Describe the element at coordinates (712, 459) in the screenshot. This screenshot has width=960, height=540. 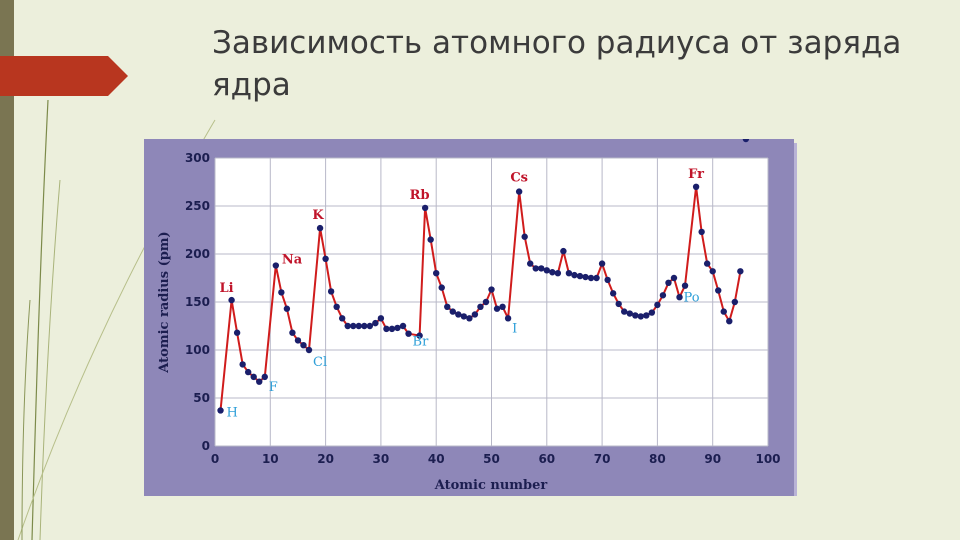
I see `x-tick-label: 90` at that location.